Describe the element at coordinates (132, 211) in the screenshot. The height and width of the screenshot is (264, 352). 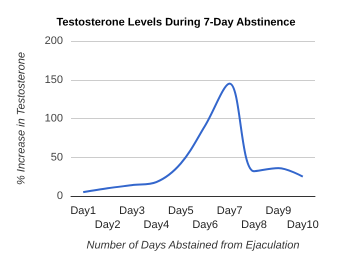
I see `x-tick-label: Day3` at that location.